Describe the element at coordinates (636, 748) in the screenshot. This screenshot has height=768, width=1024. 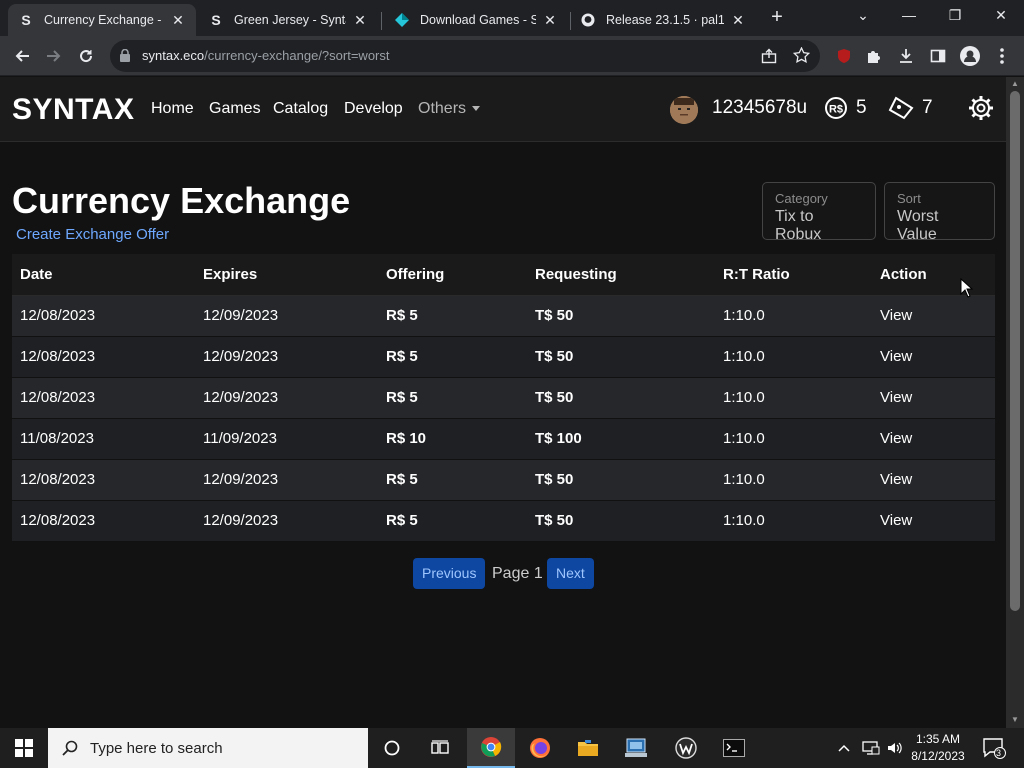
I see `network-app-taskbar-icon` at that location.